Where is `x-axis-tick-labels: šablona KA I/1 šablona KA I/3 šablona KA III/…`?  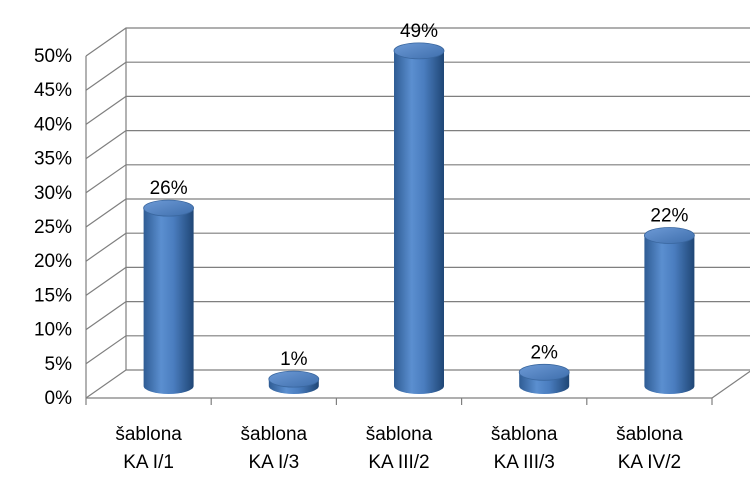
x-axis-tick-labels: šablona KA I/1 šablona KA I/3 šablona KA III/… is located at coordinates (399, 448).